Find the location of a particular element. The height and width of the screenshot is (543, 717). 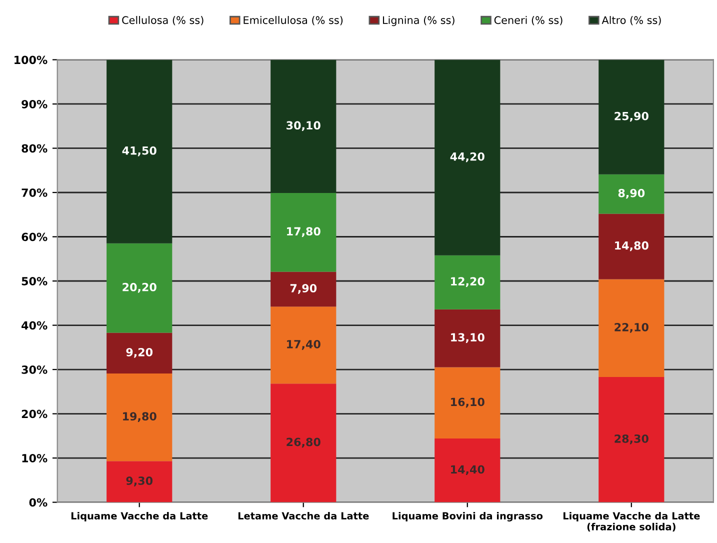

data-label: 19,80 is located at coordinates (139, 417).